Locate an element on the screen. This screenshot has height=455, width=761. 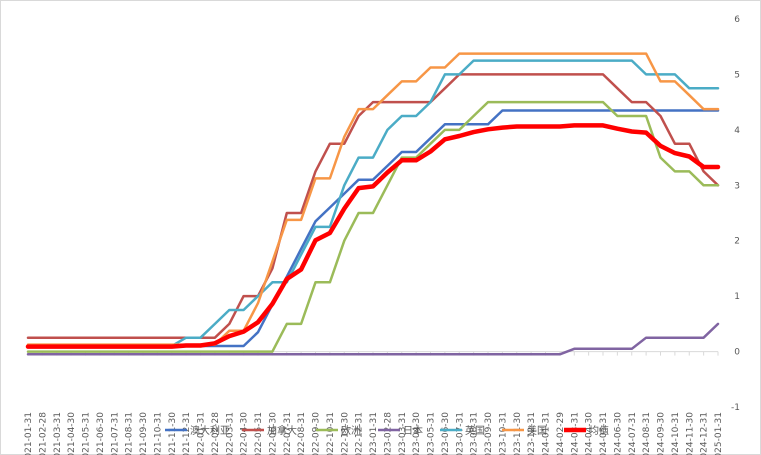
x-tick-label: 2023-05-31 is located at coordinates (432, 433).